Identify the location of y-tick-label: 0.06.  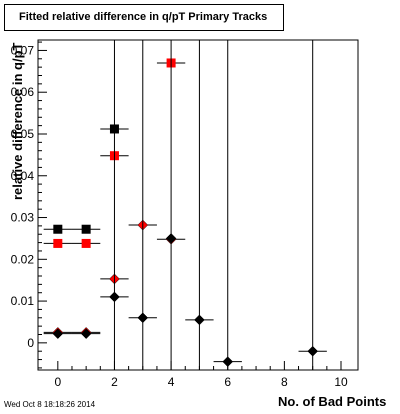
(23, 92).